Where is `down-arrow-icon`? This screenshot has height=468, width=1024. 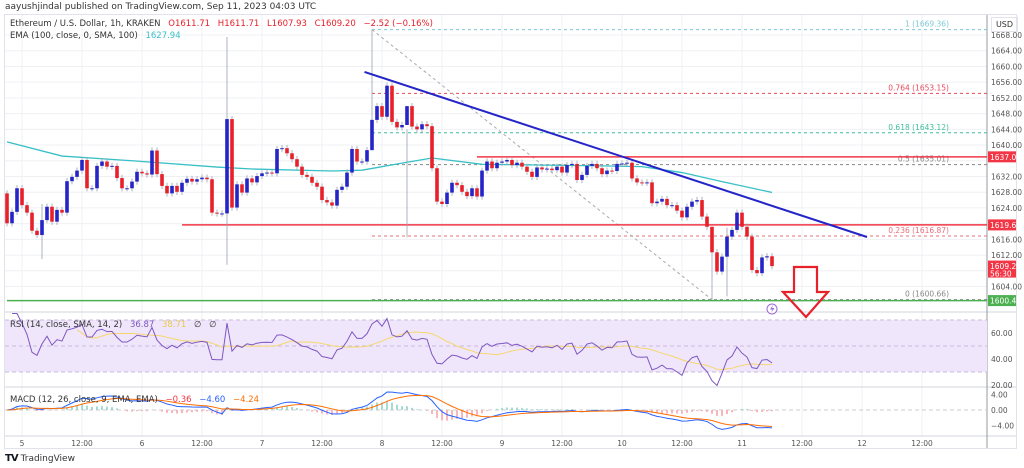
down-arrow-icon is located at coordinates (805, 292).